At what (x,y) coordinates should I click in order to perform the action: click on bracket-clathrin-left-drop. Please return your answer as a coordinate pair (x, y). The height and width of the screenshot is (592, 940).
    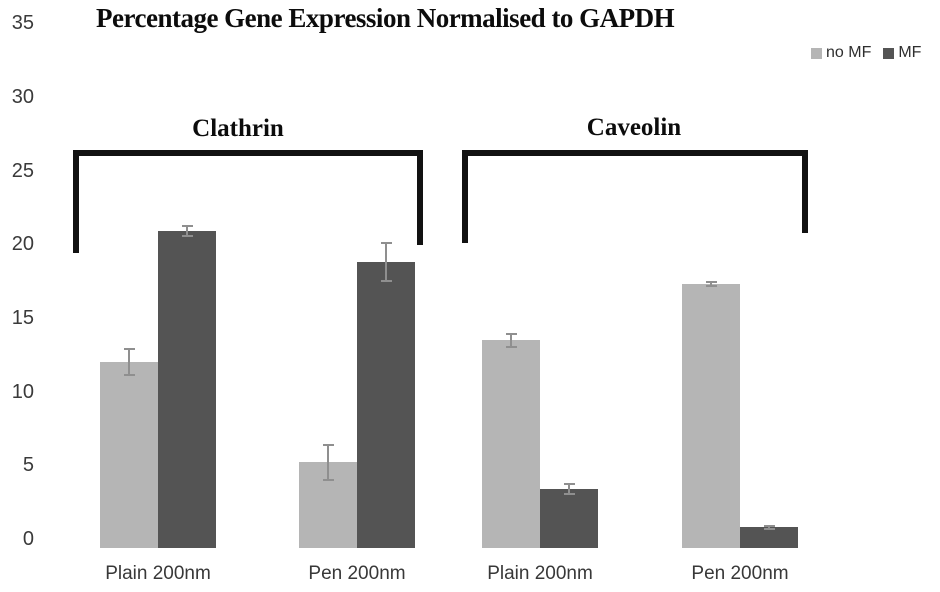
    Looking at the image, I should click on (76, 201).